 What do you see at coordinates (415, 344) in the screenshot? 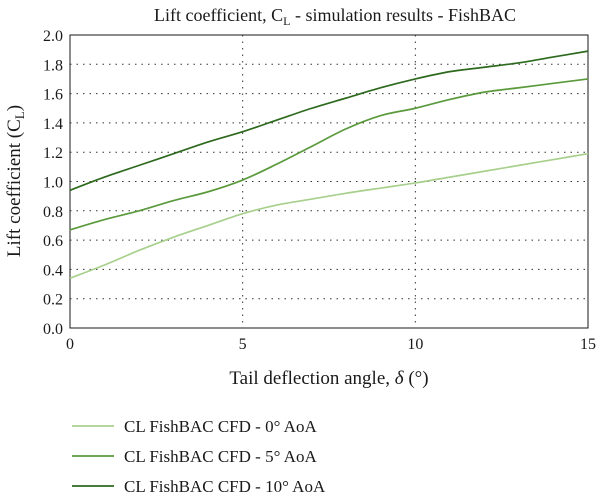
I see `x-tick-label: 10` at bounding box center [415, 344].